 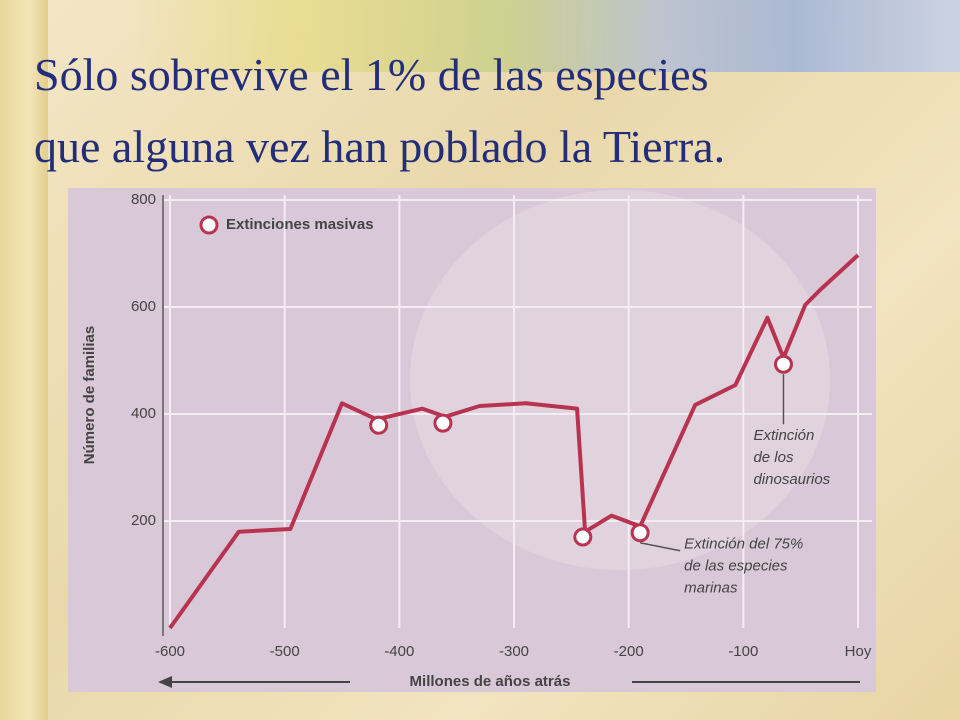 What do you see at coordinates (858, 651) in the screenshot?
I see `x-tick-label: Hoy` at bounding box center [858, 651].